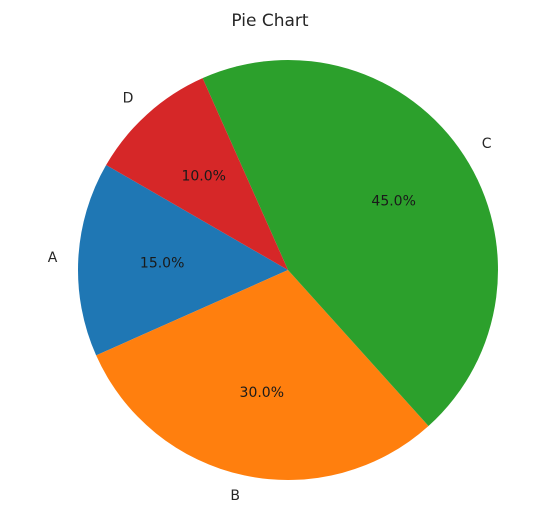  What do you see at coordinates (487, 144) in the screenshot?
I see `slice-label-c: C` at bounding box center [487, 144].